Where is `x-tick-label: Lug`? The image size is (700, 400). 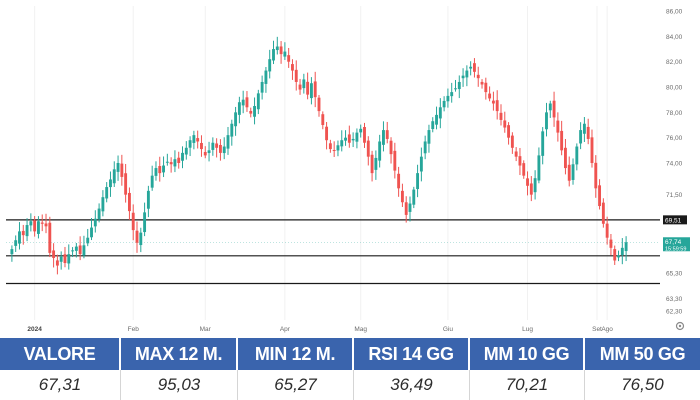 x-tick-label: Lug is located at coordinates (527, 329).